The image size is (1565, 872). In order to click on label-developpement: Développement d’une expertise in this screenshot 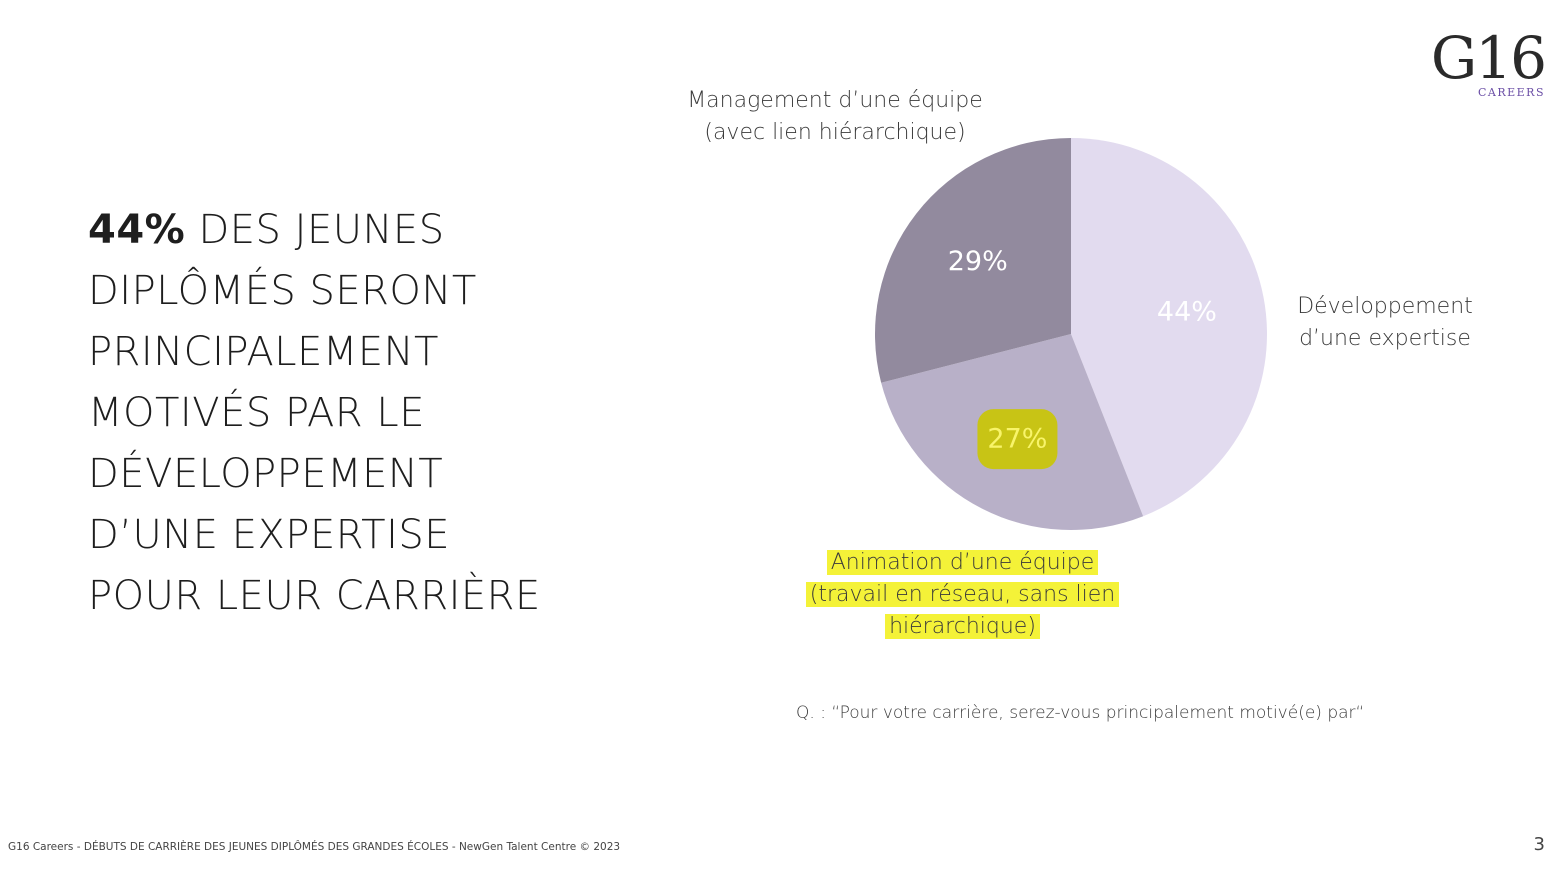, I will do `click(1385, 323)`.